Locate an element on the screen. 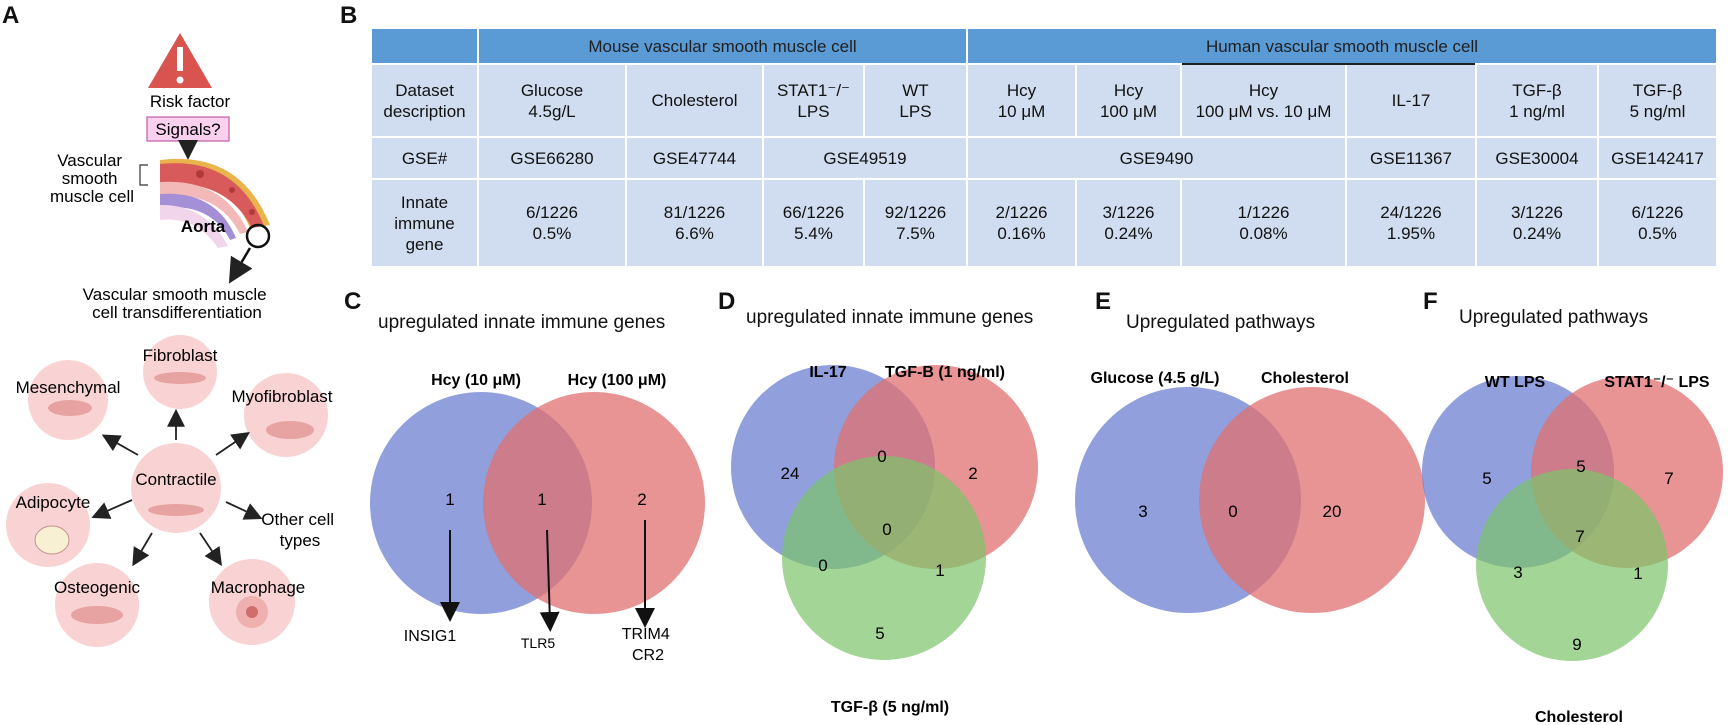  innate-glucose: 6/1226 0.5% is located at coordinates (552, 223).